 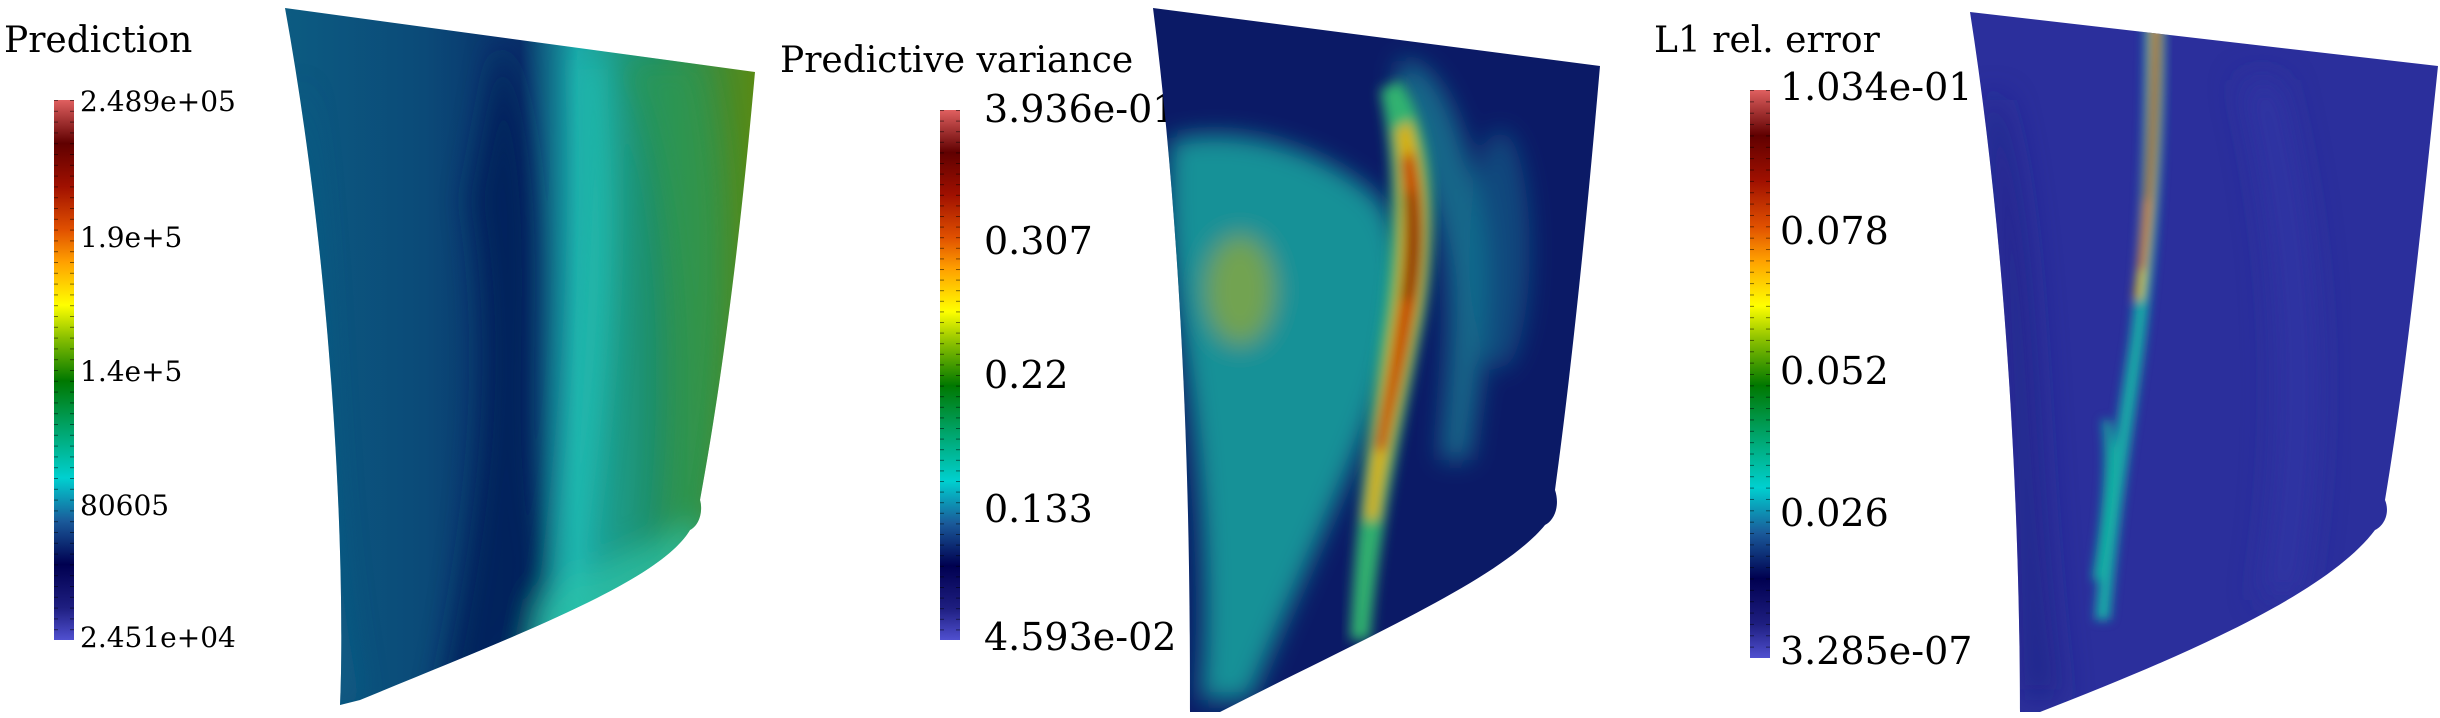 I want to click on prediction-title: Prediction, so click(x=98, y=40).